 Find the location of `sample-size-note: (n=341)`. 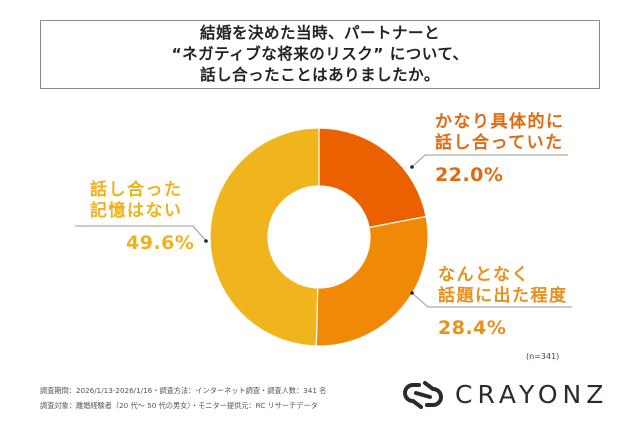

sample-size-note: (n=341) is located at coordinates (543, 356).